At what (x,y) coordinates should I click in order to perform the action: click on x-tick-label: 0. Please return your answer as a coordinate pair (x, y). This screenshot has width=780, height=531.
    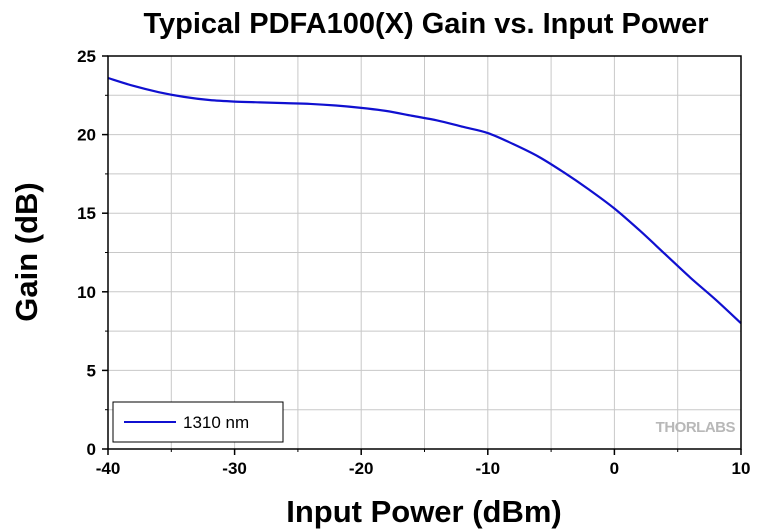
    Looking at the image, I should click on (614, 468).